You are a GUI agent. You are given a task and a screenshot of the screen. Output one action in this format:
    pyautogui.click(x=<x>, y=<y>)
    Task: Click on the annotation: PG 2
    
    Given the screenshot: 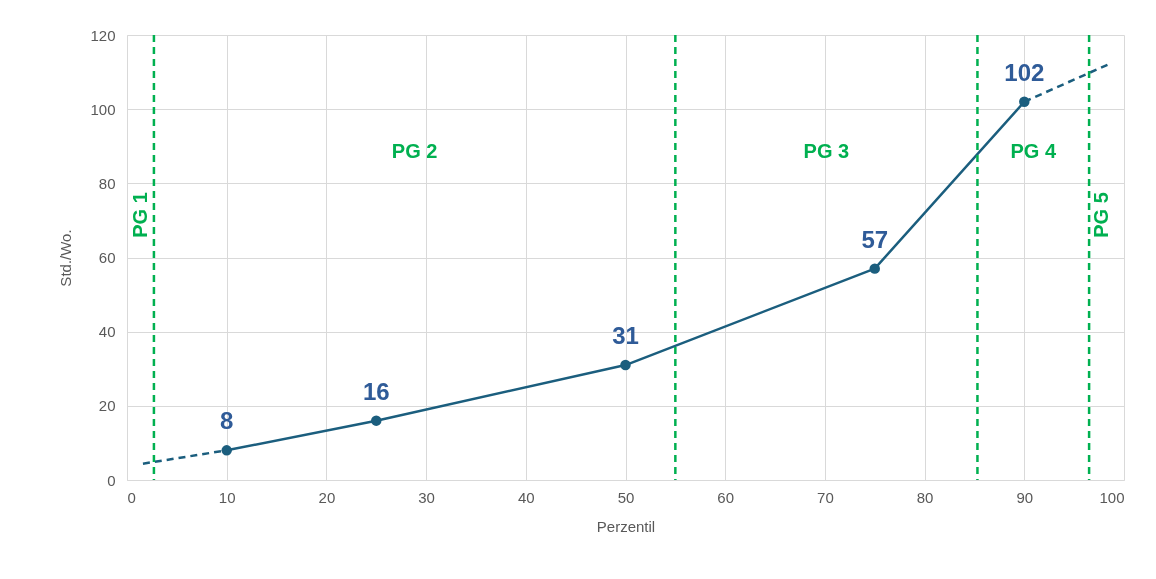 What is the action you would take?
    pyautogui.click(x=414, y=151)
    